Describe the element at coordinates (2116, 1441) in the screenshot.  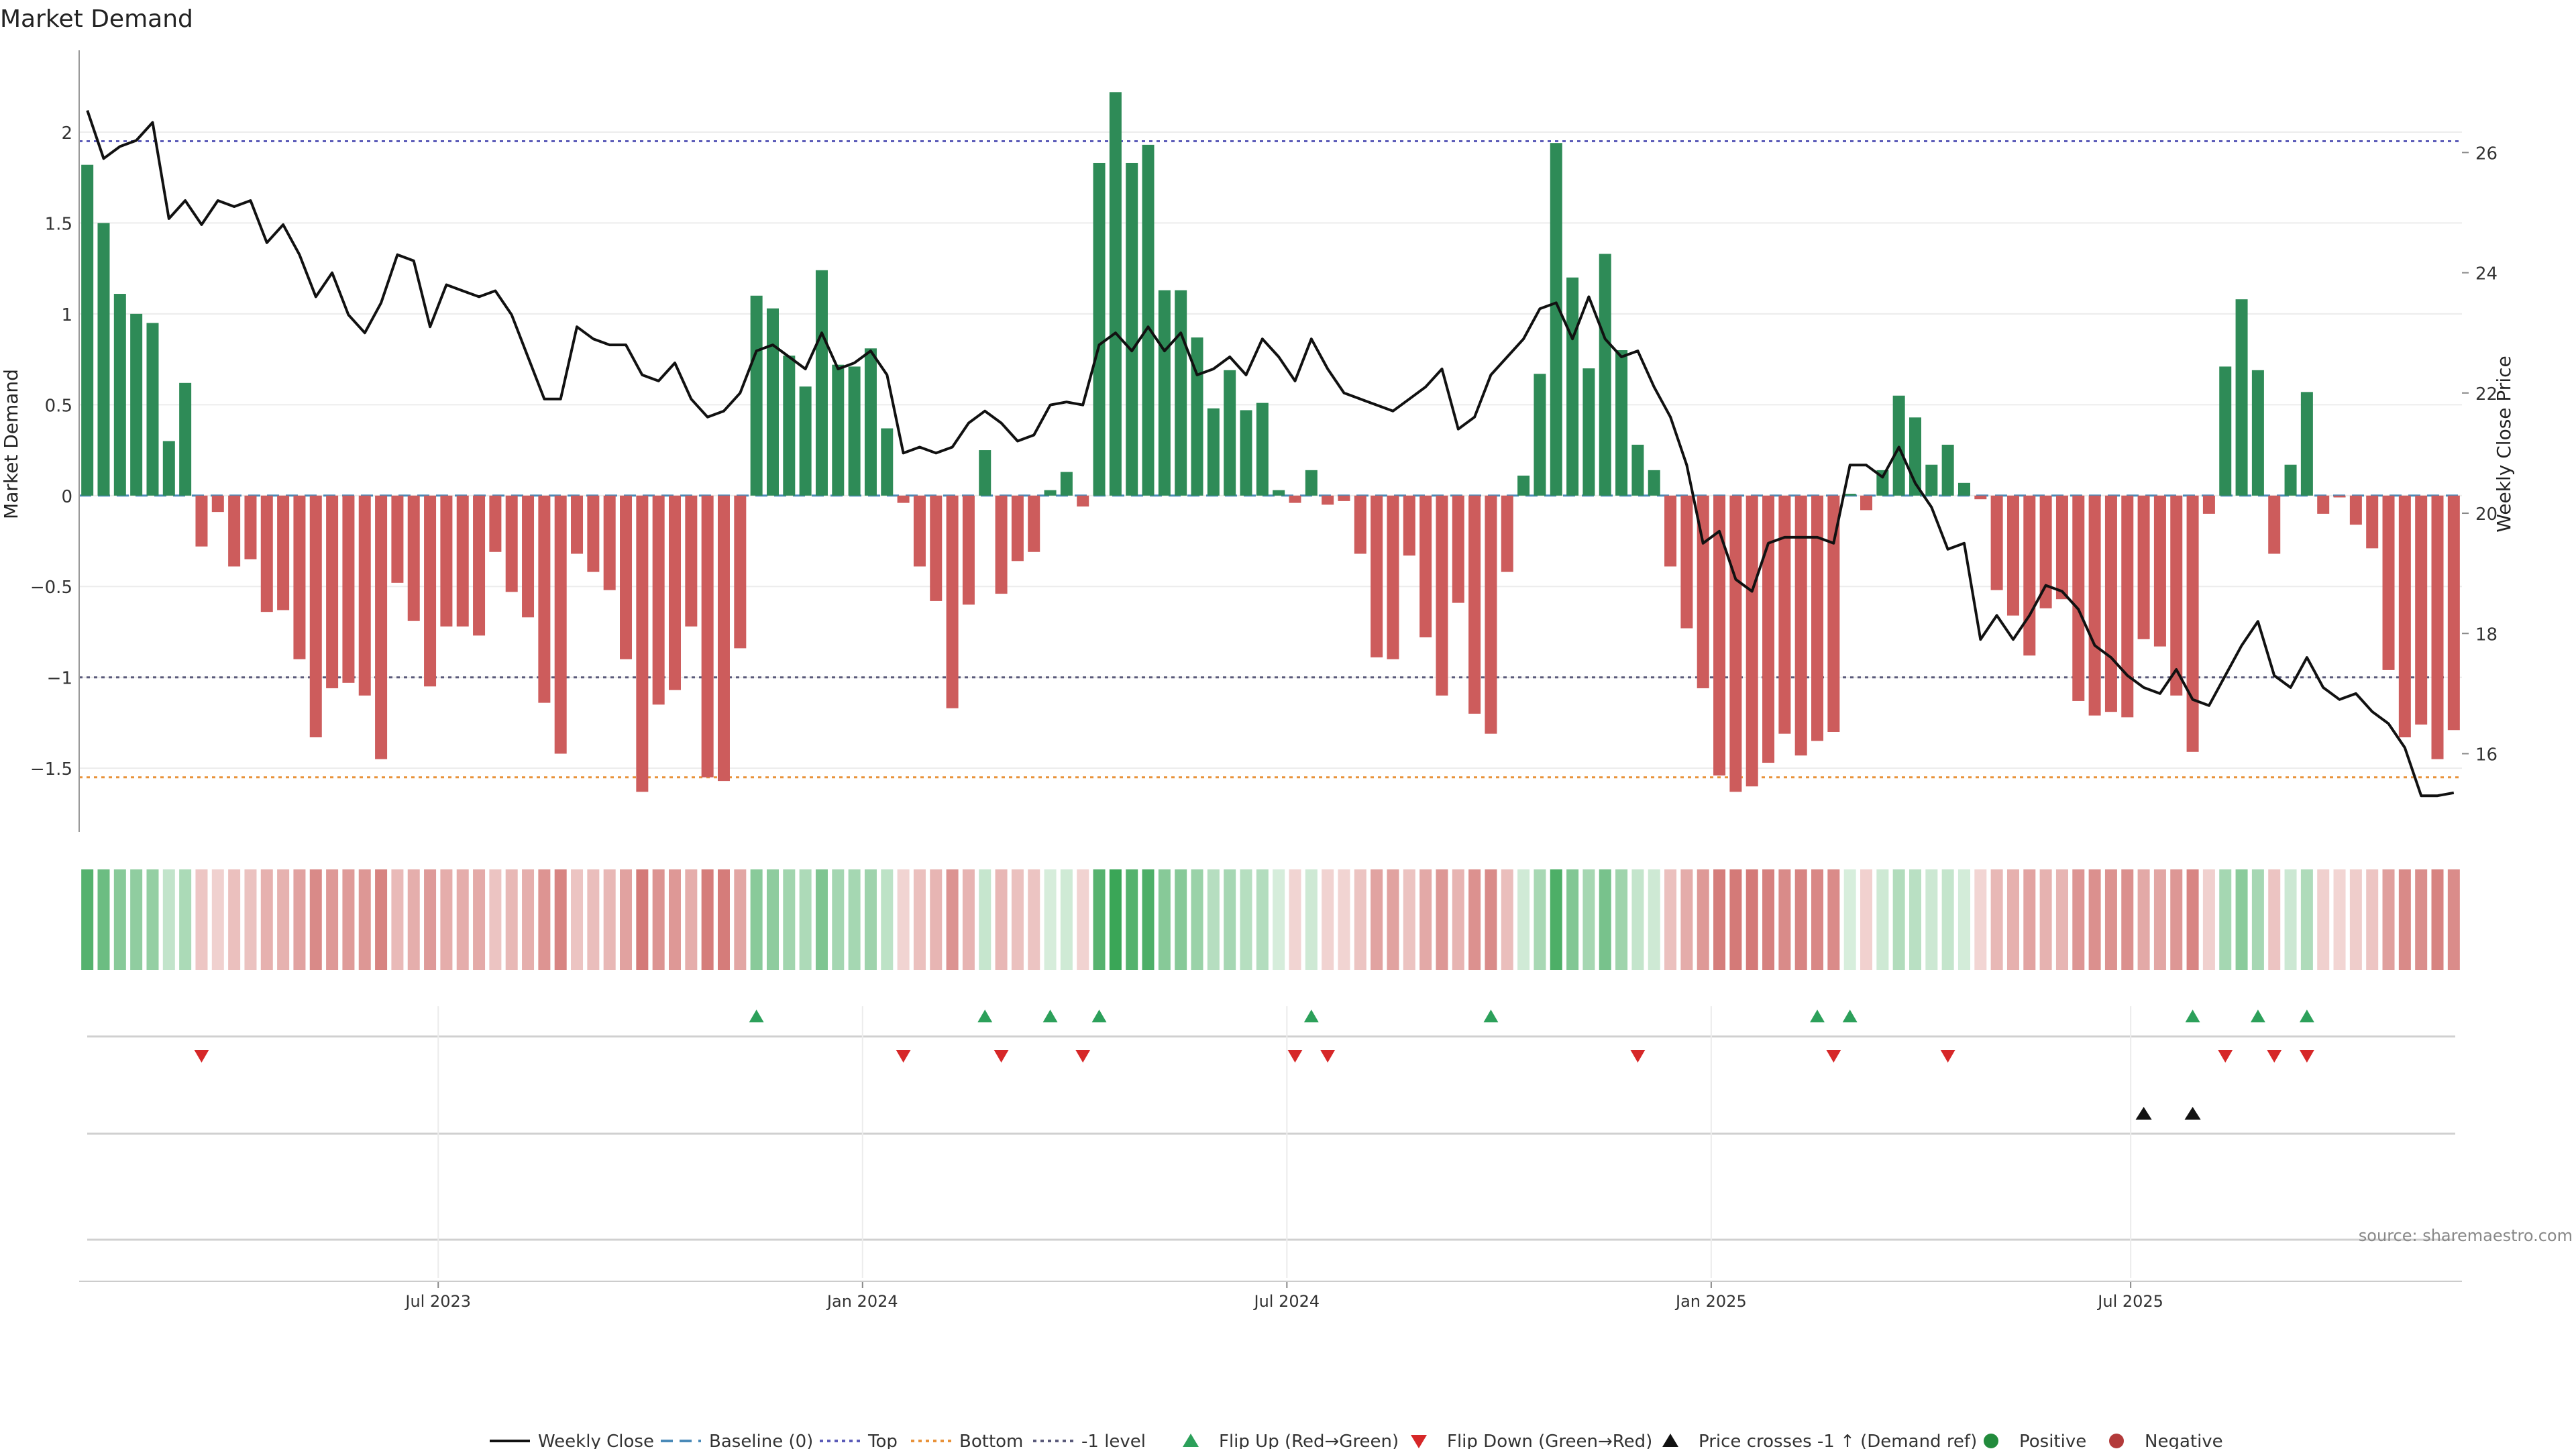
I see `legend-swatch-negative` at that location.